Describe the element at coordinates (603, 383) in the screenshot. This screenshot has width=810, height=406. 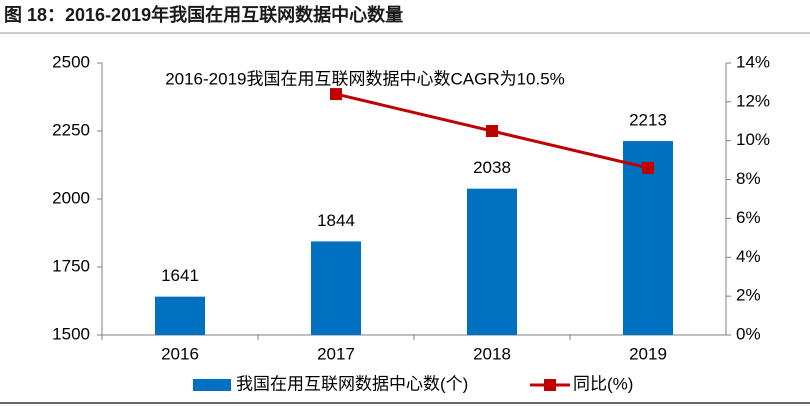
I see `legend-label: 同比(%)` at that location.